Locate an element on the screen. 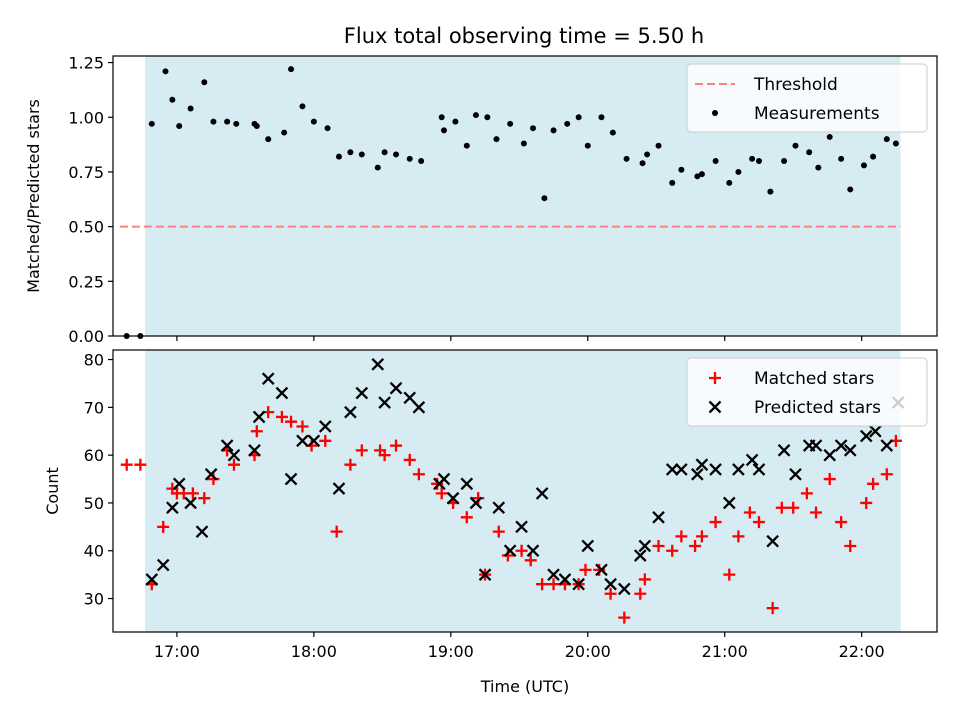 The width and height of the screenshot is (960, 720). x-tick-label: 21:00 is located at coordinates (725, 651).